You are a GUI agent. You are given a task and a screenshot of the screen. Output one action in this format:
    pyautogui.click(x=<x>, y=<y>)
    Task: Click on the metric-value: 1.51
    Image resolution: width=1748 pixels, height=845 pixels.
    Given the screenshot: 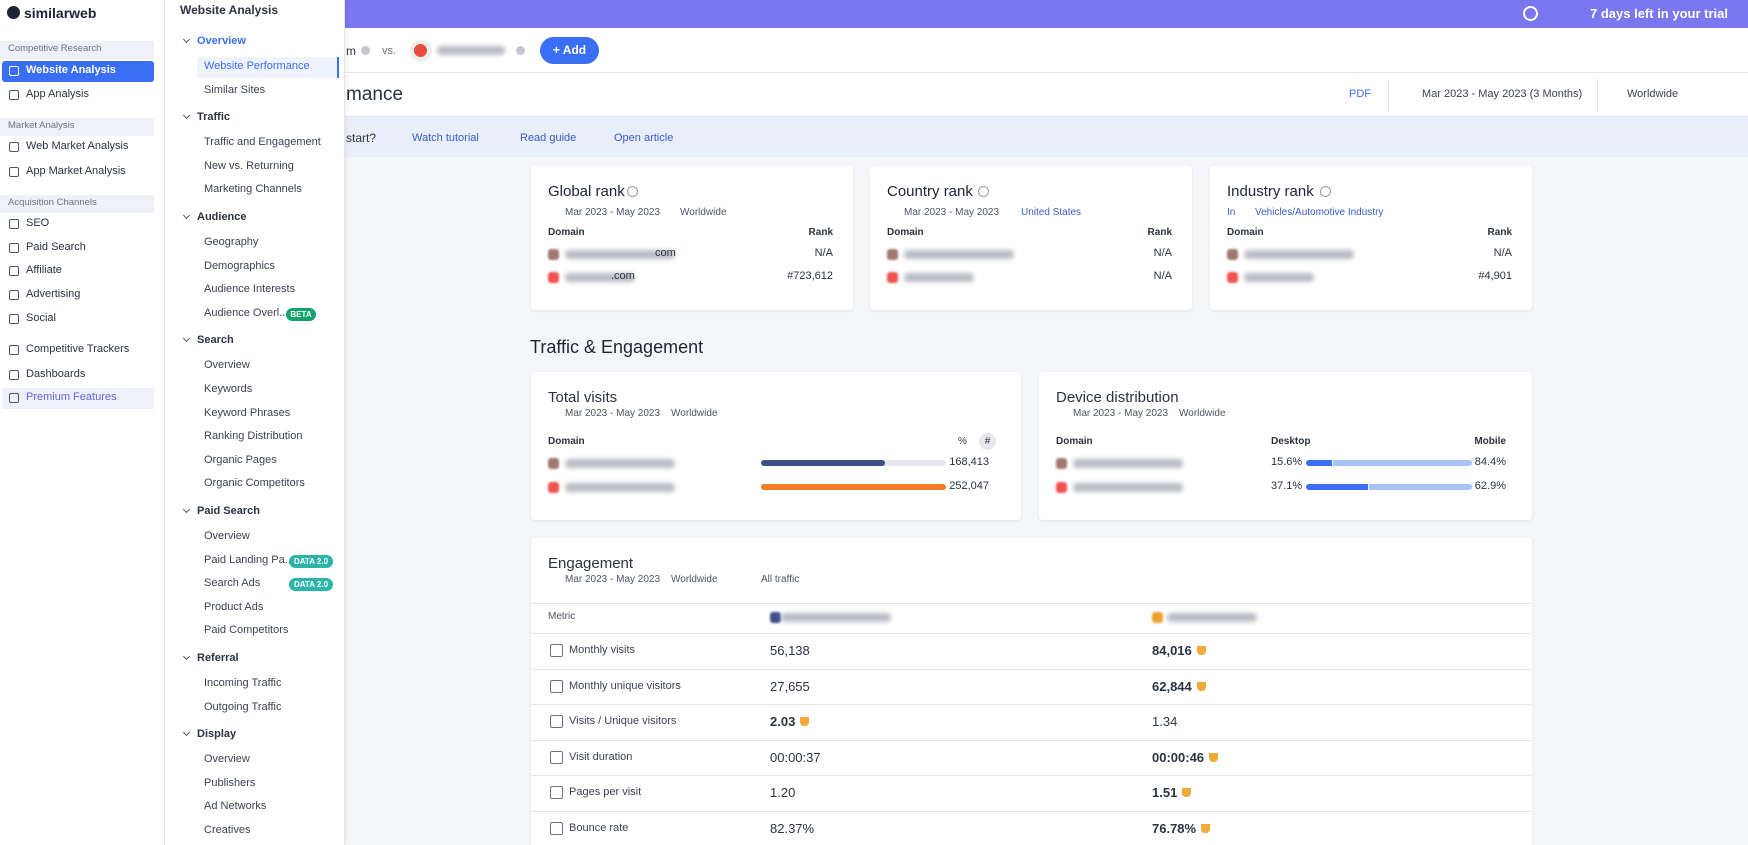 What is the action you would take?
    pyautogui.click(x=1165, y=792)
    